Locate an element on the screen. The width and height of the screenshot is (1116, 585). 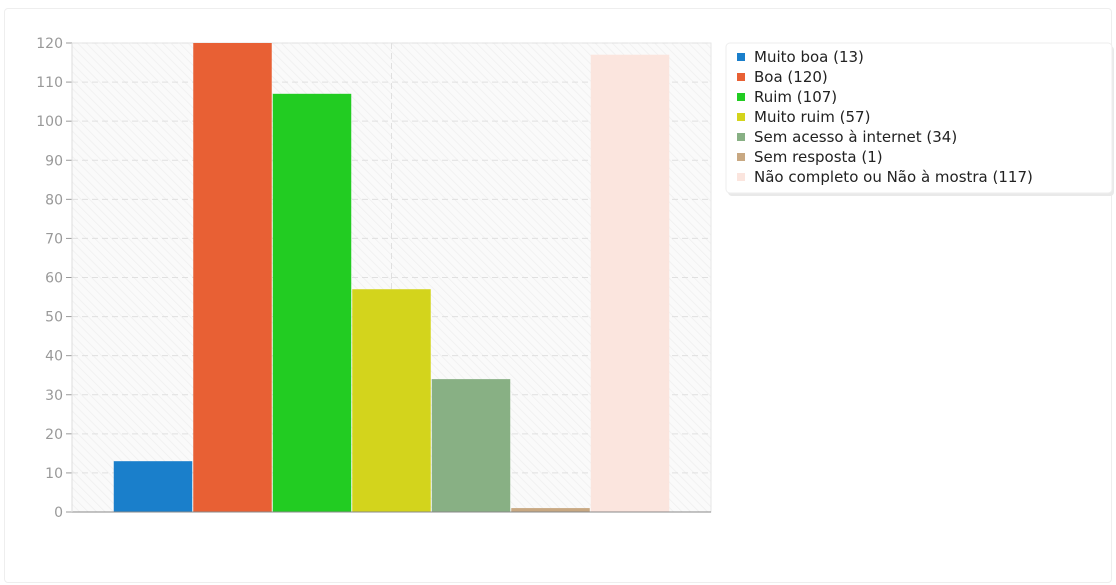
legend-label: Sem acesso à internet (34) is located at coordinates (855, 137).